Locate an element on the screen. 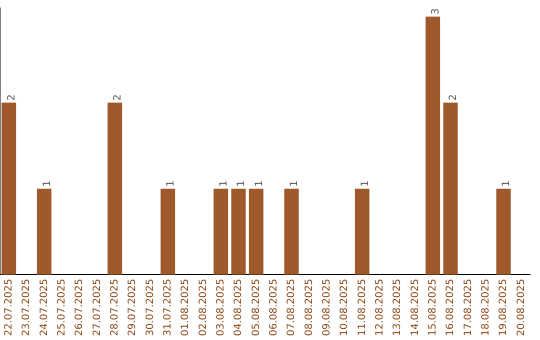  x-tick-label: 30.07.2025 is located at coordinates (150, 307).